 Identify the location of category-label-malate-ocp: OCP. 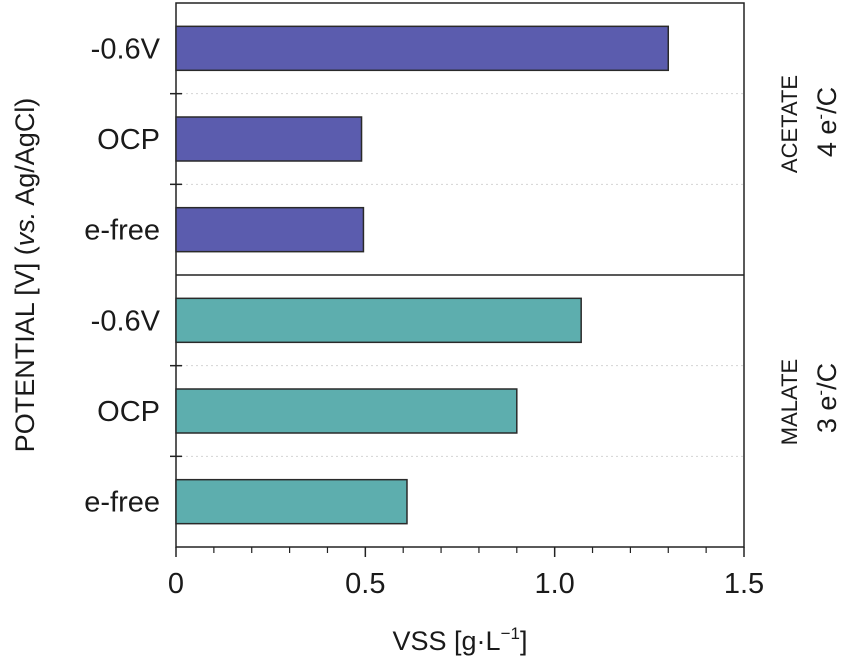
(128, 412).